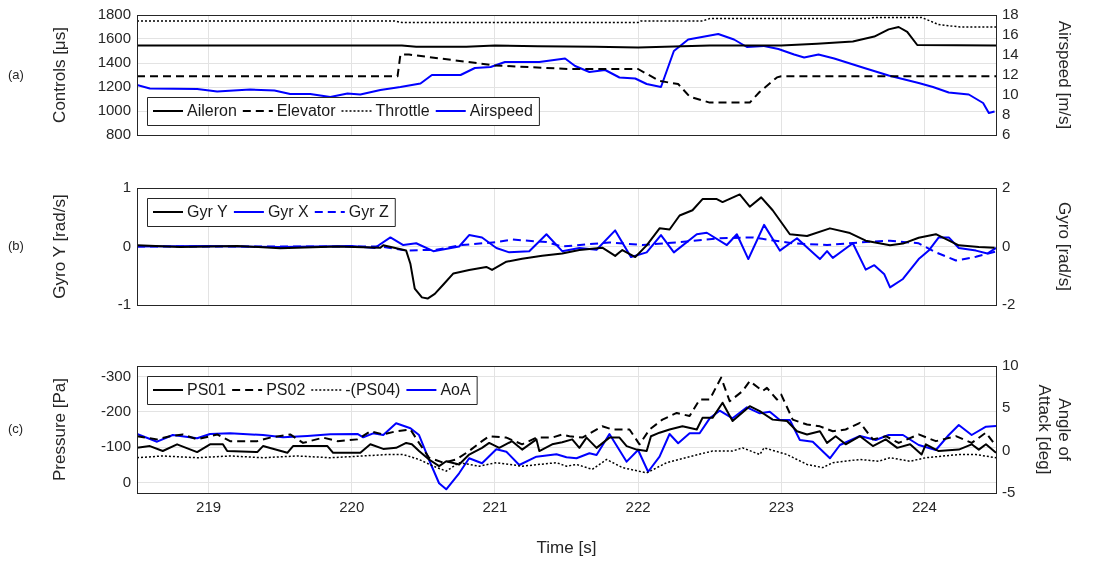 This screenshot has width=1094, height=563. Describe the element at coordinates (59, 429) in the screenshot. I see `y-axis-title: Pressure [Pa]` at that location.